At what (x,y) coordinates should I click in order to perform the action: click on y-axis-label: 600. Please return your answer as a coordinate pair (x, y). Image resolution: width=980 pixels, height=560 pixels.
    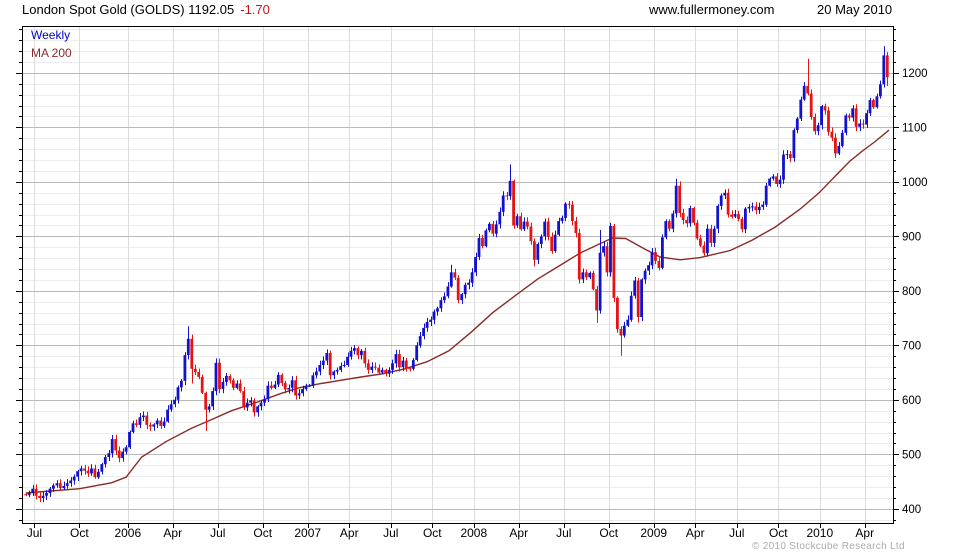
    Looking at the image, I should click on (911, 401).